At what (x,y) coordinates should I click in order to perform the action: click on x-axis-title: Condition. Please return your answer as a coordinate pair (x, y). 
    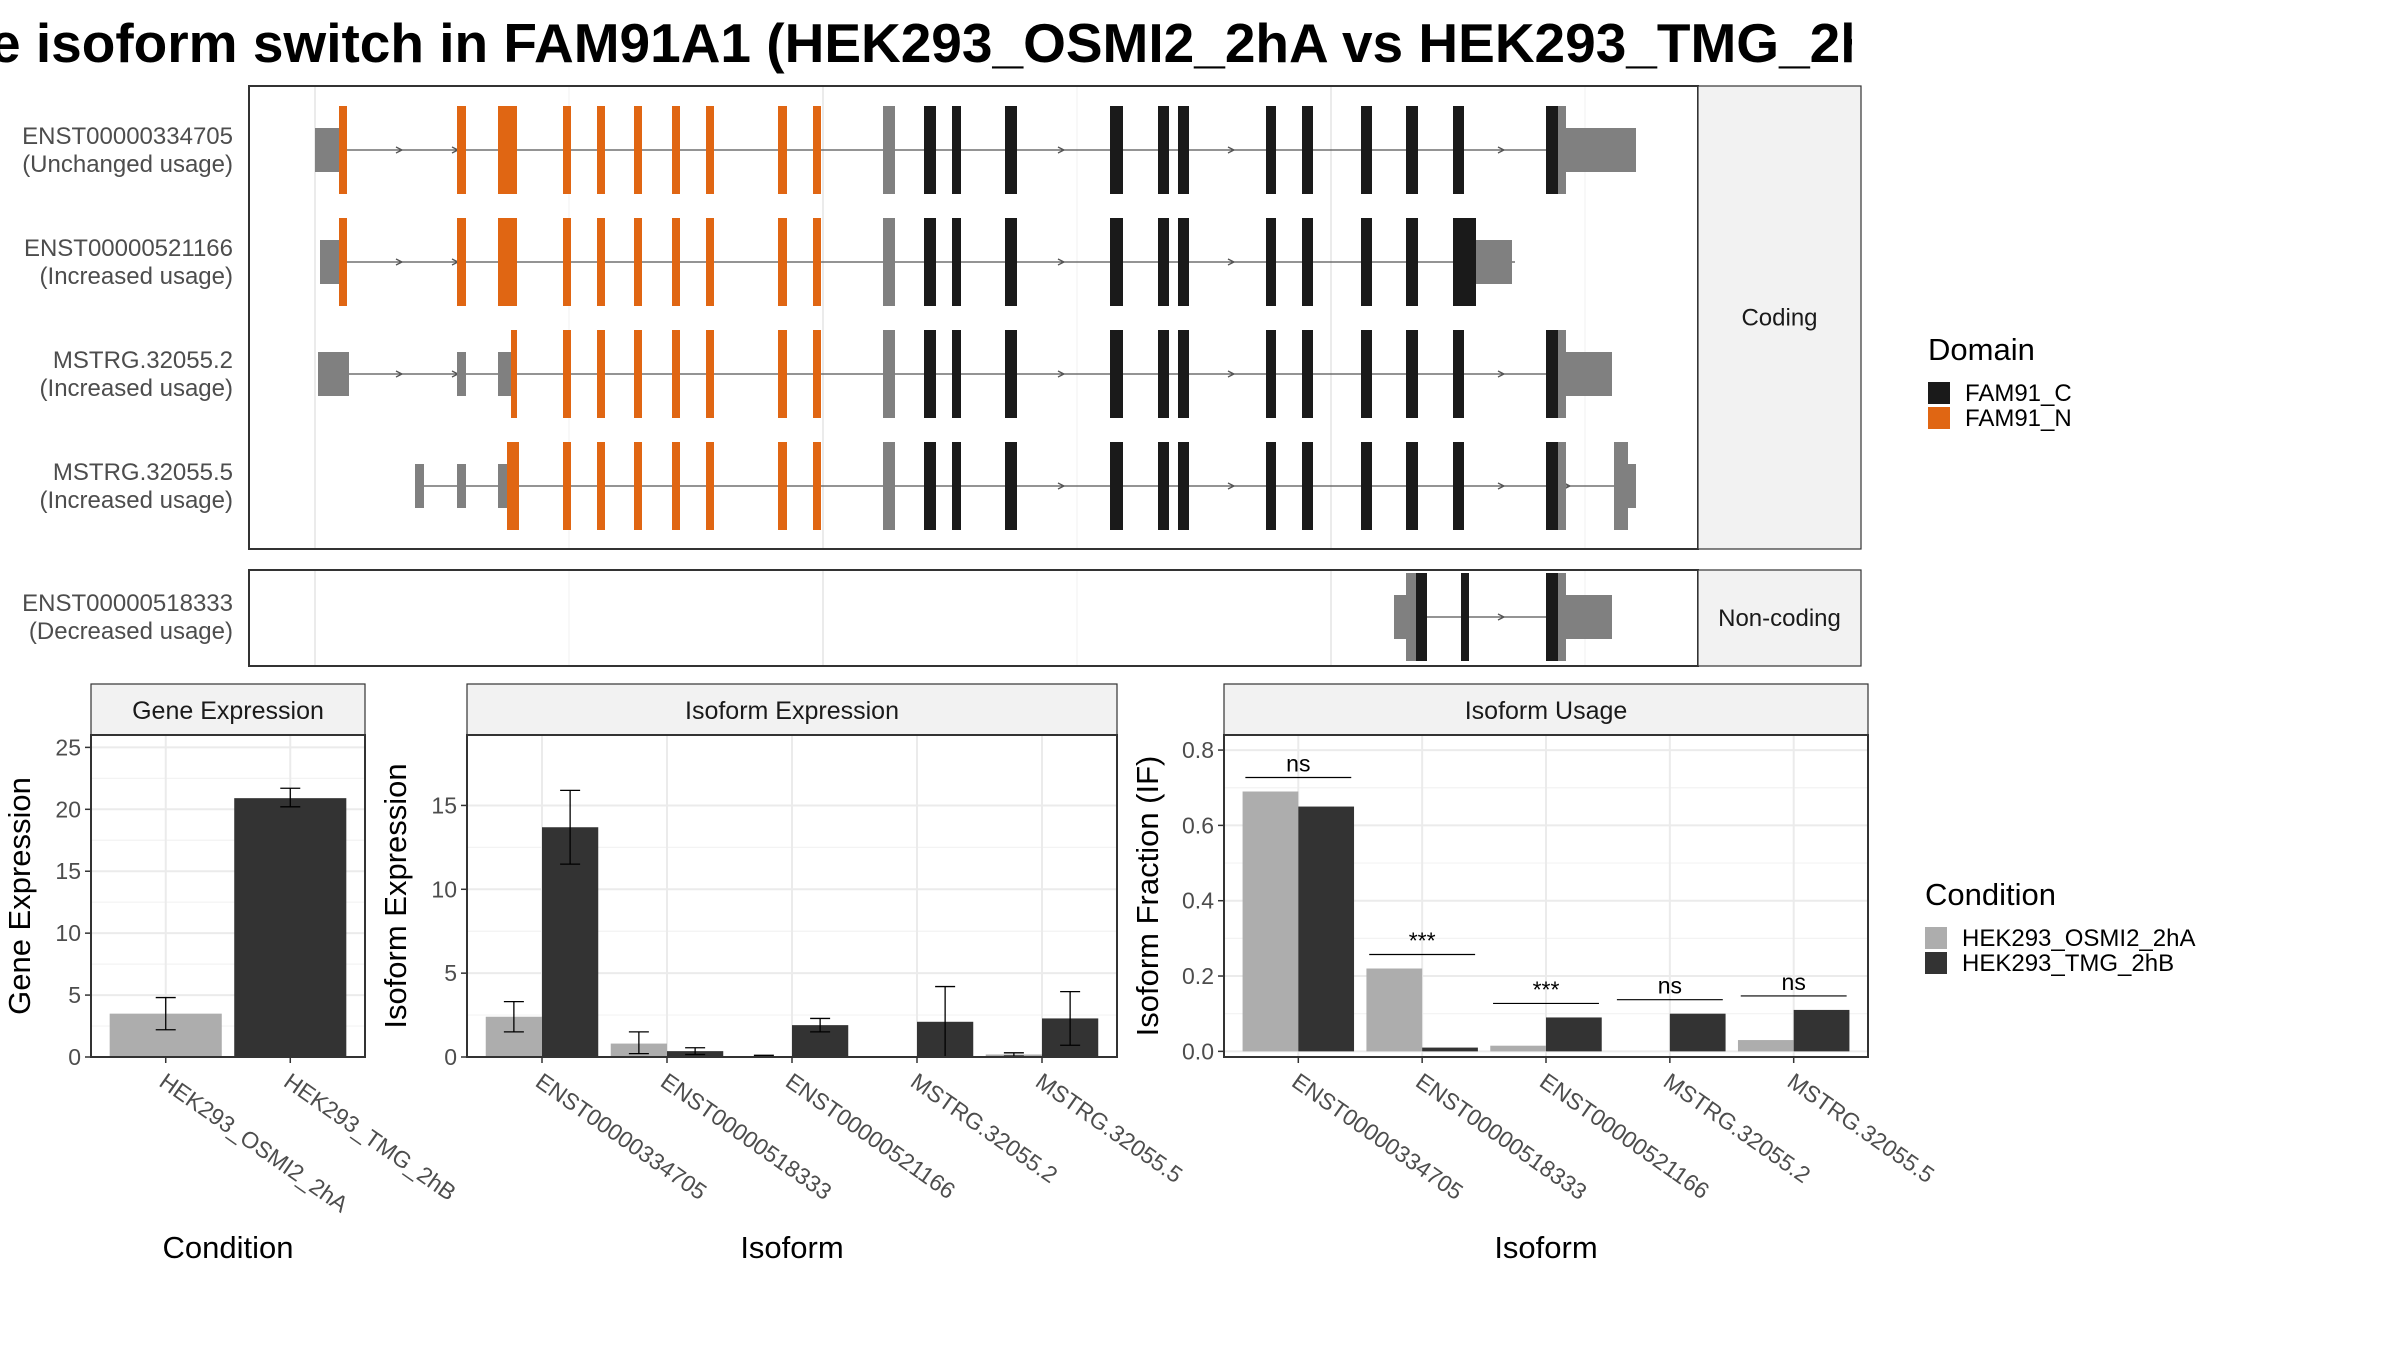
    Looking at the image, I should click on (228, 1247).